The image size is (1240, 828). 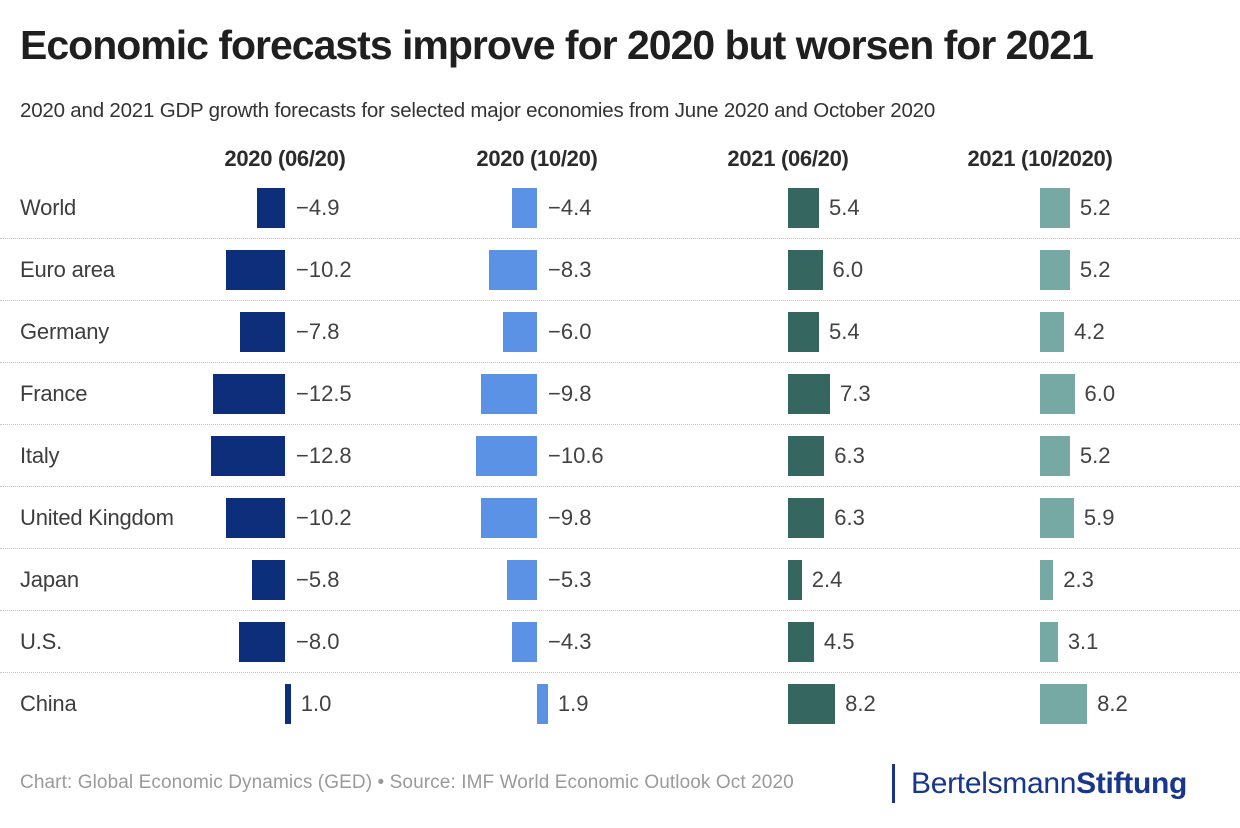 What do you see at coordinates (1089, 331) in the screenshot?
I see `bar-value-label: 4.2` at bounding box center [1089, 331].